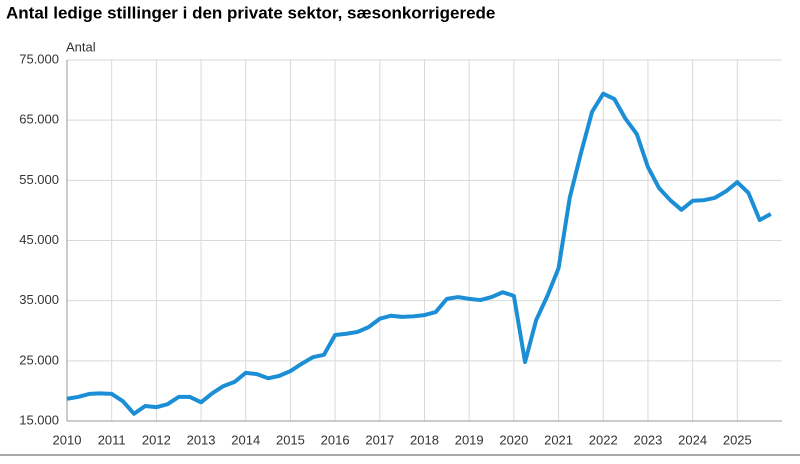 The width and height of the screenshot is (800, 464). I want to click on x-tick-label: 2024, so click(692, 439).